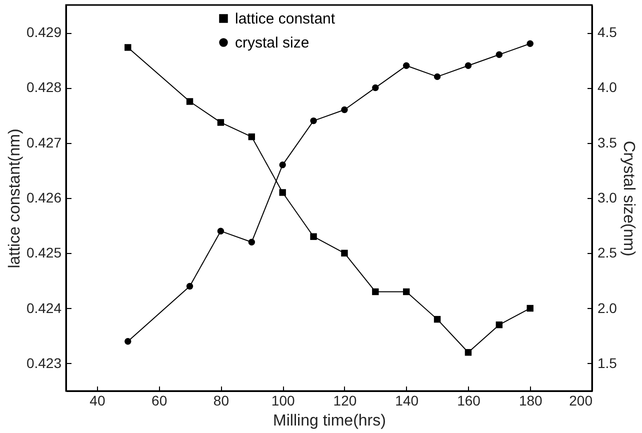 The image size is (642, 433). I want to click on x-axis-title: Milling time(hrs), so click(329, 421).